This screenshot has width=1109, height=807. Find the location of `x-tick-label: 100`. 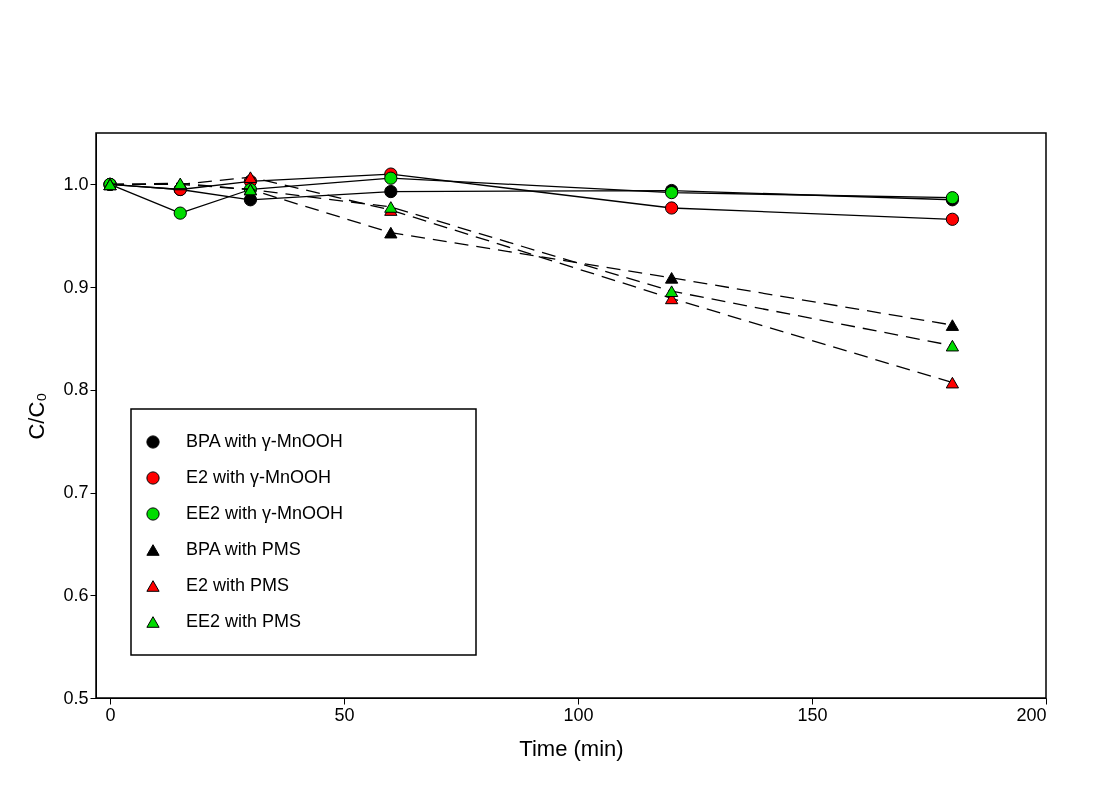

x-tick-label: 100 is located at coordinates (578, 714).